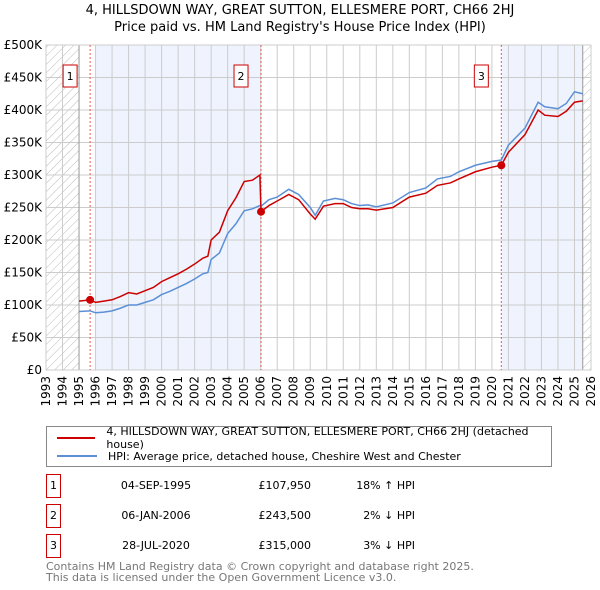 The height and width of the screenshot is (590, 600). I want to click on x-tick-label: 2001, so click(178, 391).